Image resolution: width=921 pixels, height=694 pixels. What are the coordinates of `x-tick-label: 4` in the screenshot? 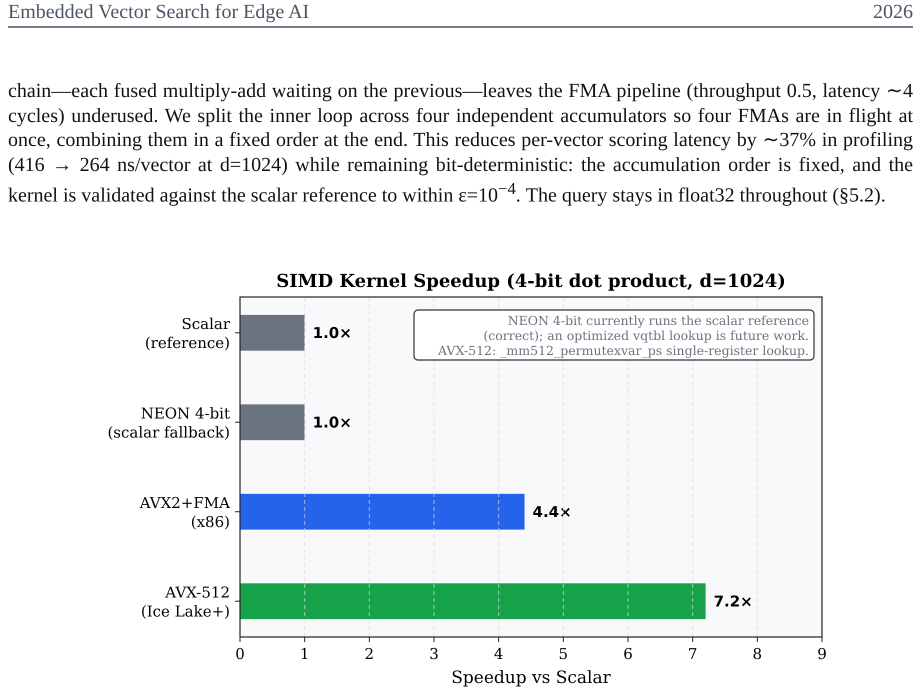 It's located at (499, 654).